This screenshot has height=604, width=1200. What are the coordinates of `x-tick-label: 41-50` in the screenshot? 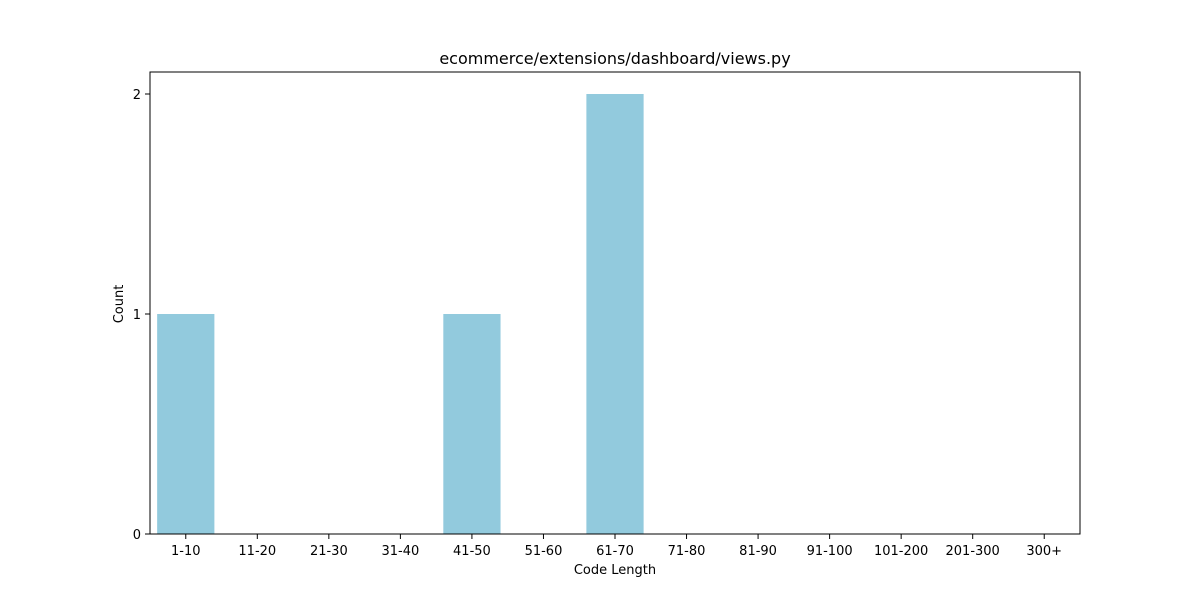 It's located at (472, 551).